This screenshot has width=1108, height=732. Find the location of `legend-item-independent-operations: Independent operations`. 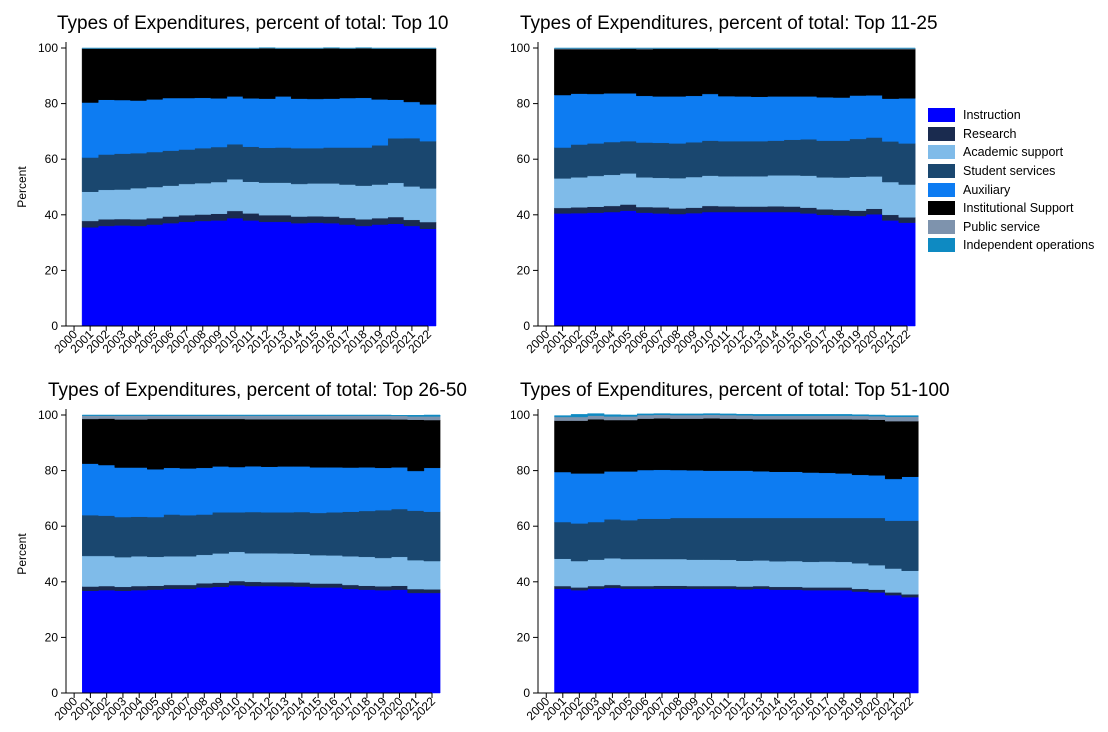

legend-item-independent-operations: Independent operations is located at coordinates (1011, 245).